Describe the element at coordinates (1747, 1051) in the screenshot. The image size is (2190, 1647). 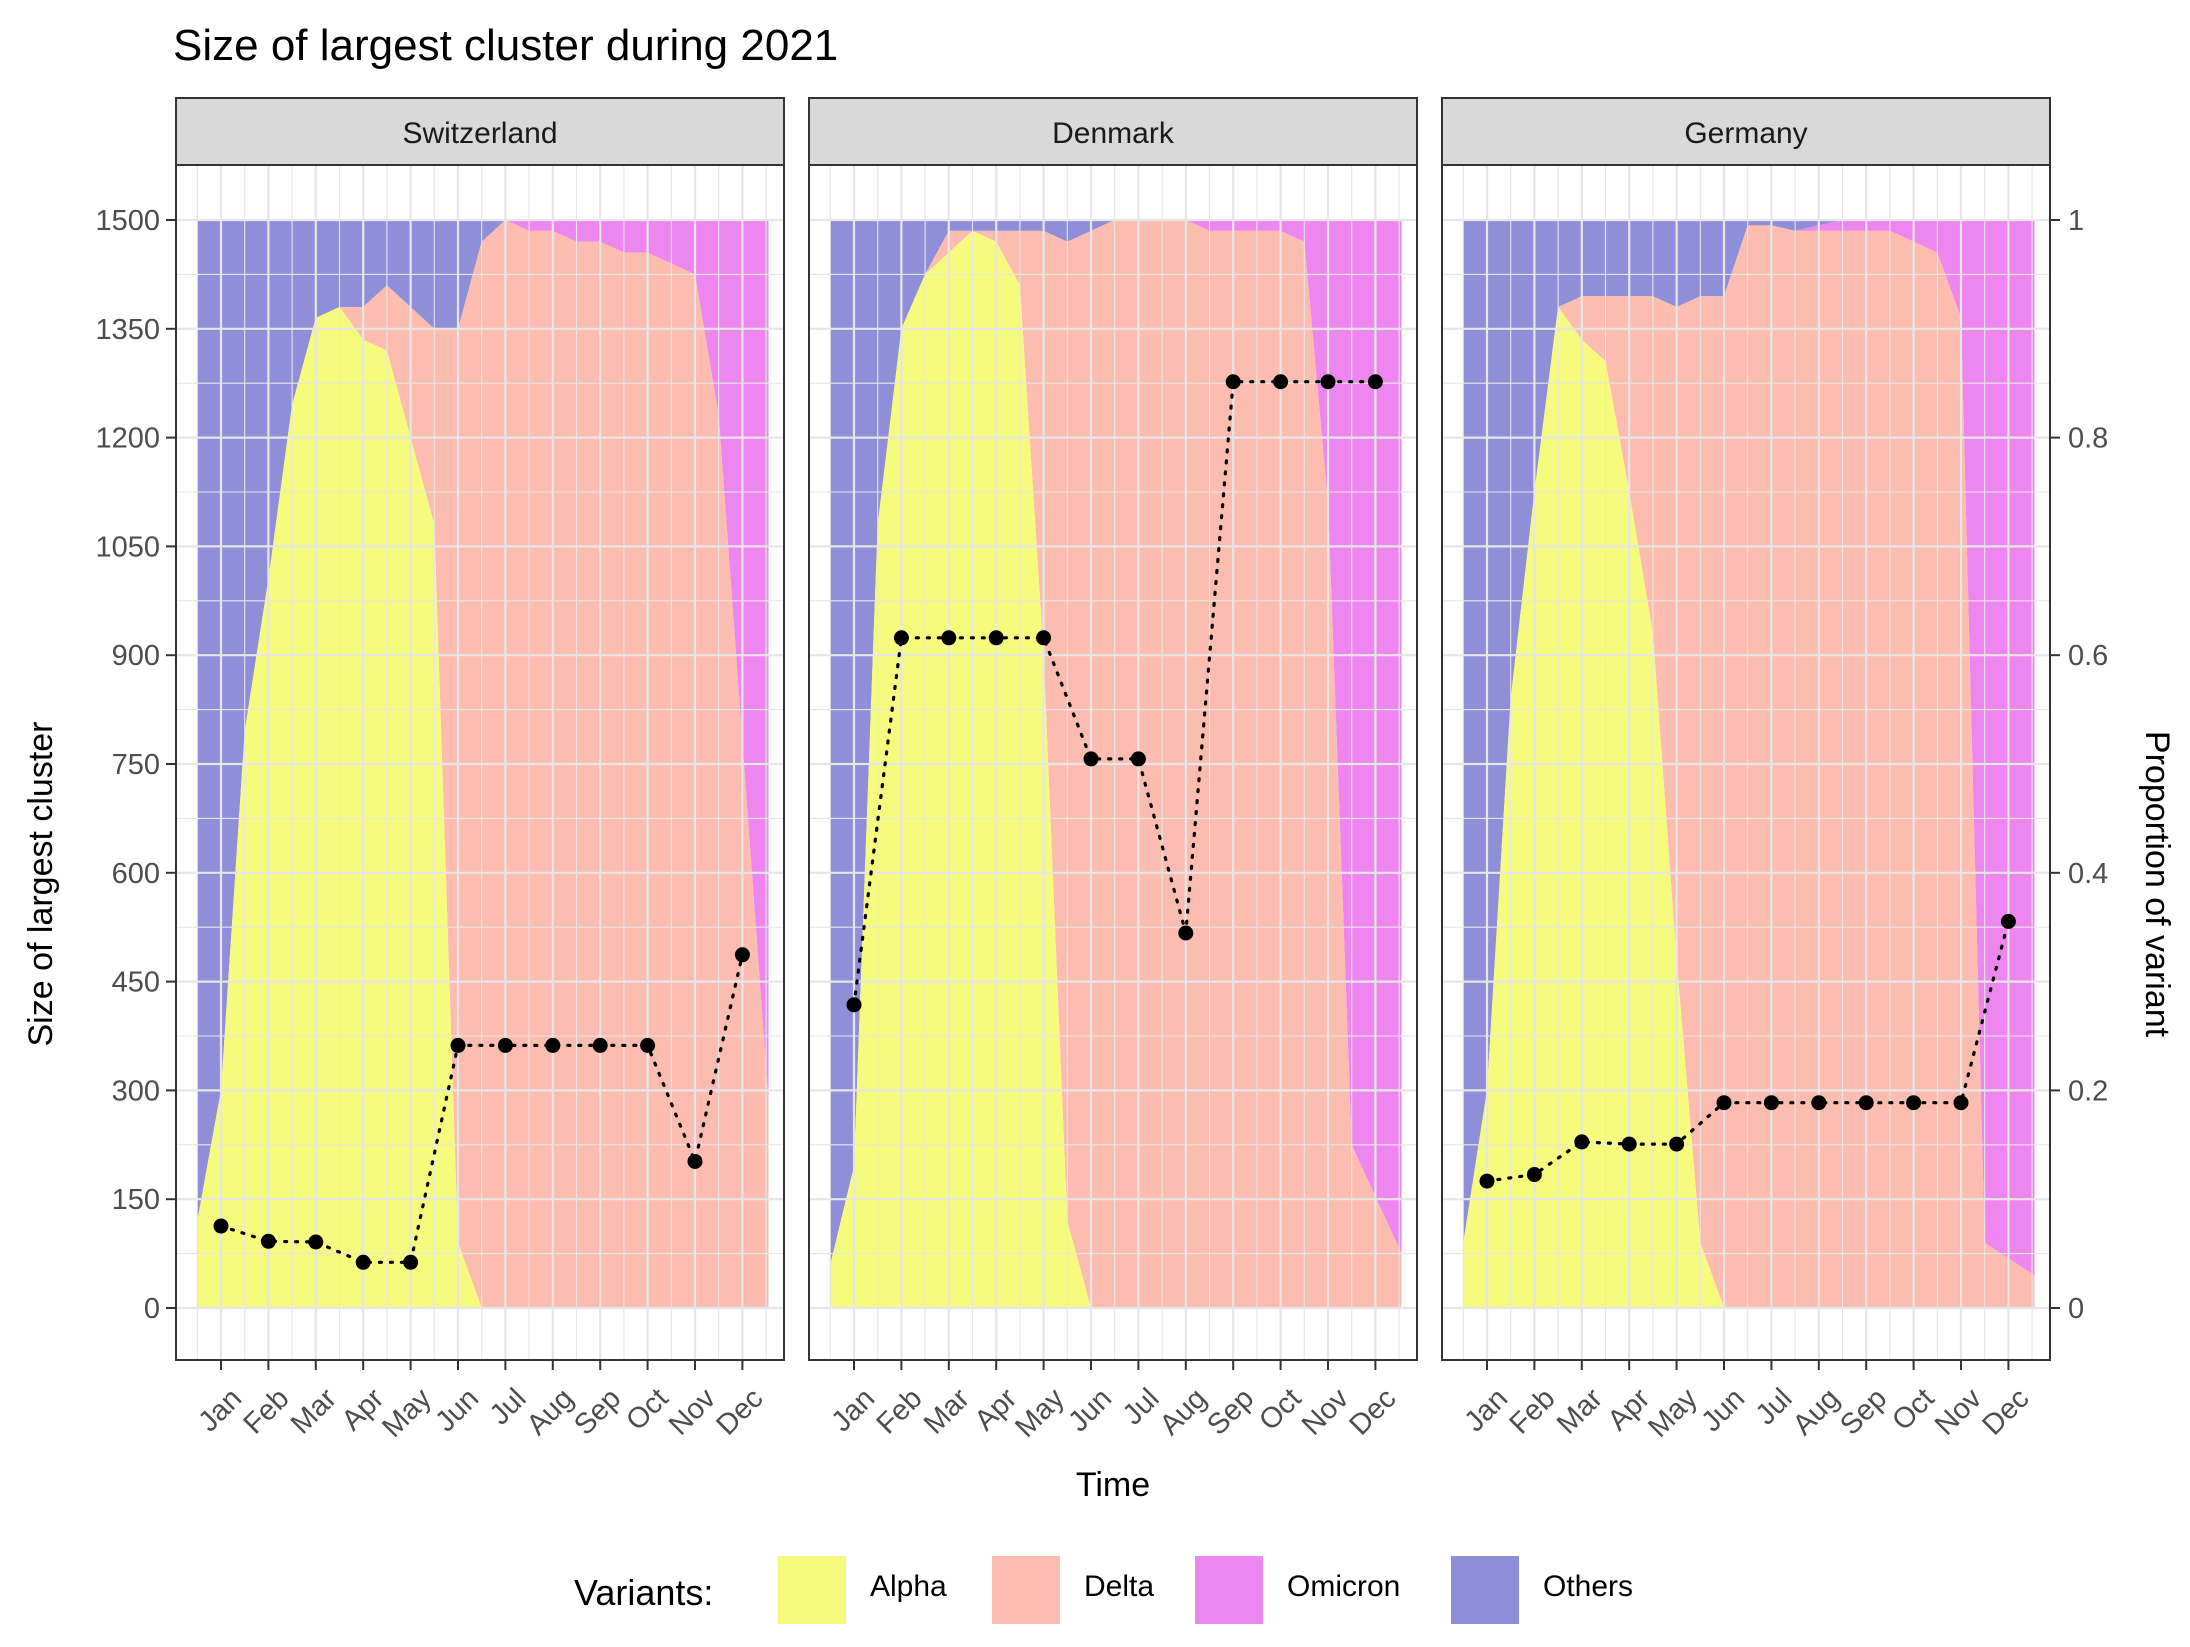
I see `cluster-size-line` at that location.